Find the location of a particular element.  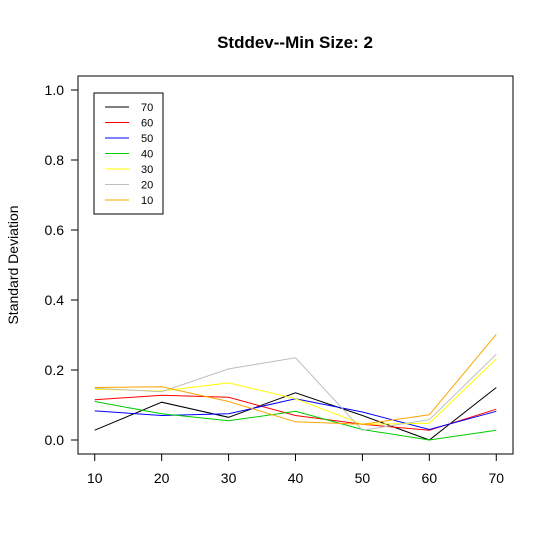

y-tick-label: 0.0 is located at coordinates (55, 440).